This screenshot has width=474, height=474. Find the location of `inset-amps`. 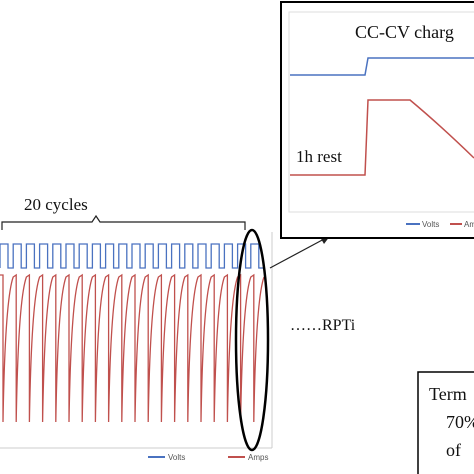

inset-amps is located at coordinates (382, 137).